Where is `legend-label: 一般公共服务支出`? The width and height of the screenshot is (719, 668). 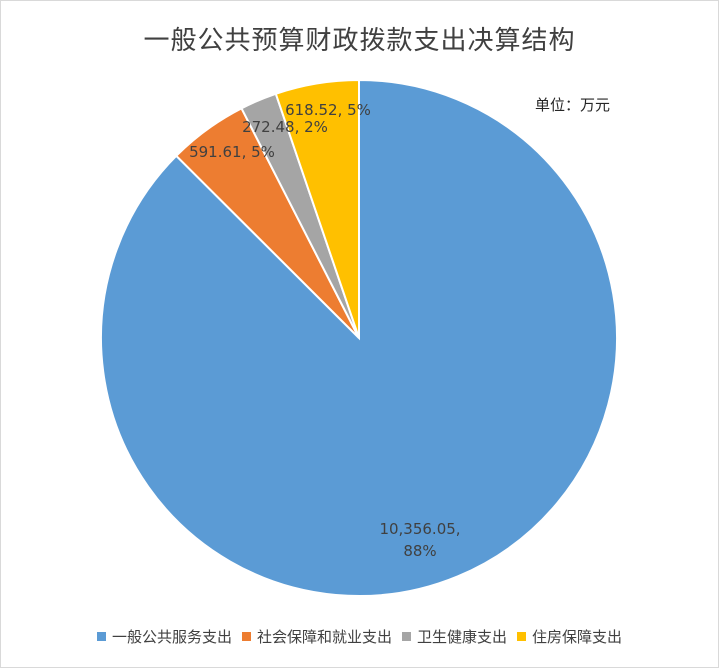 legend-label: 一般公共服务支出 is located at coordinates (171, 637).